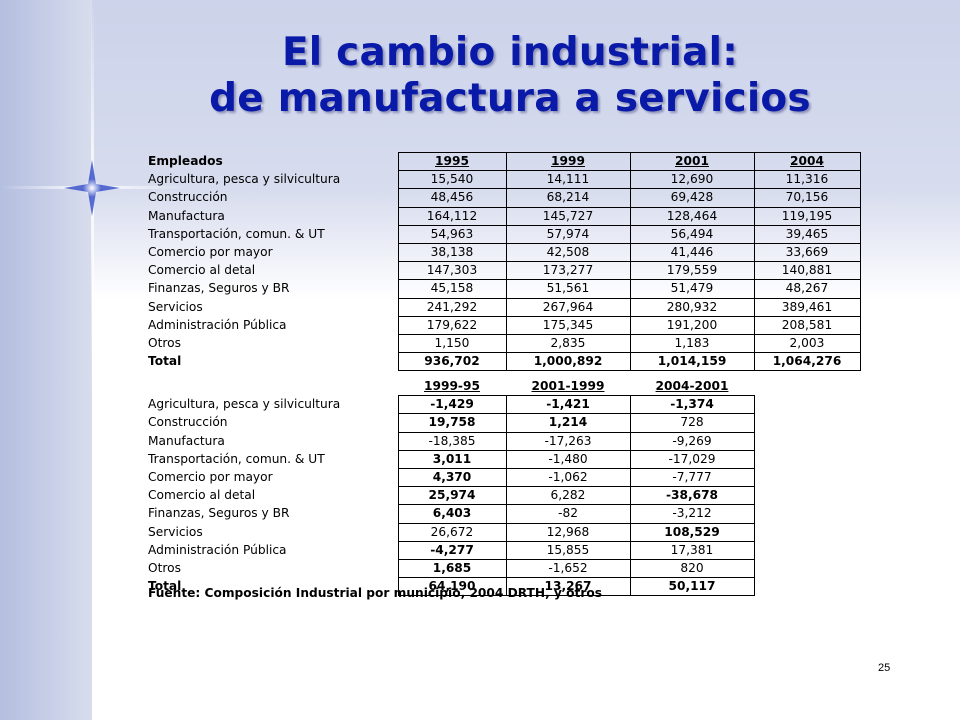  What do you see at coordinates (884, 668) in the screenshot?
I see `slide-number: 25` at bounding box center [884, 668].